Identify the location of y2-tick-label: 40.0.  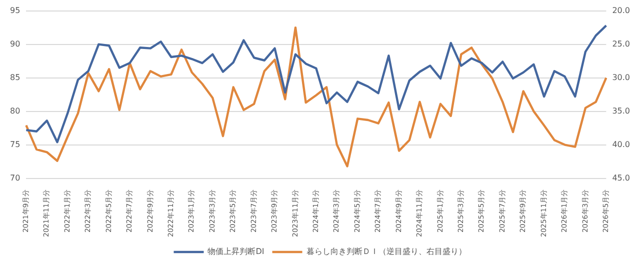
(621, 144).